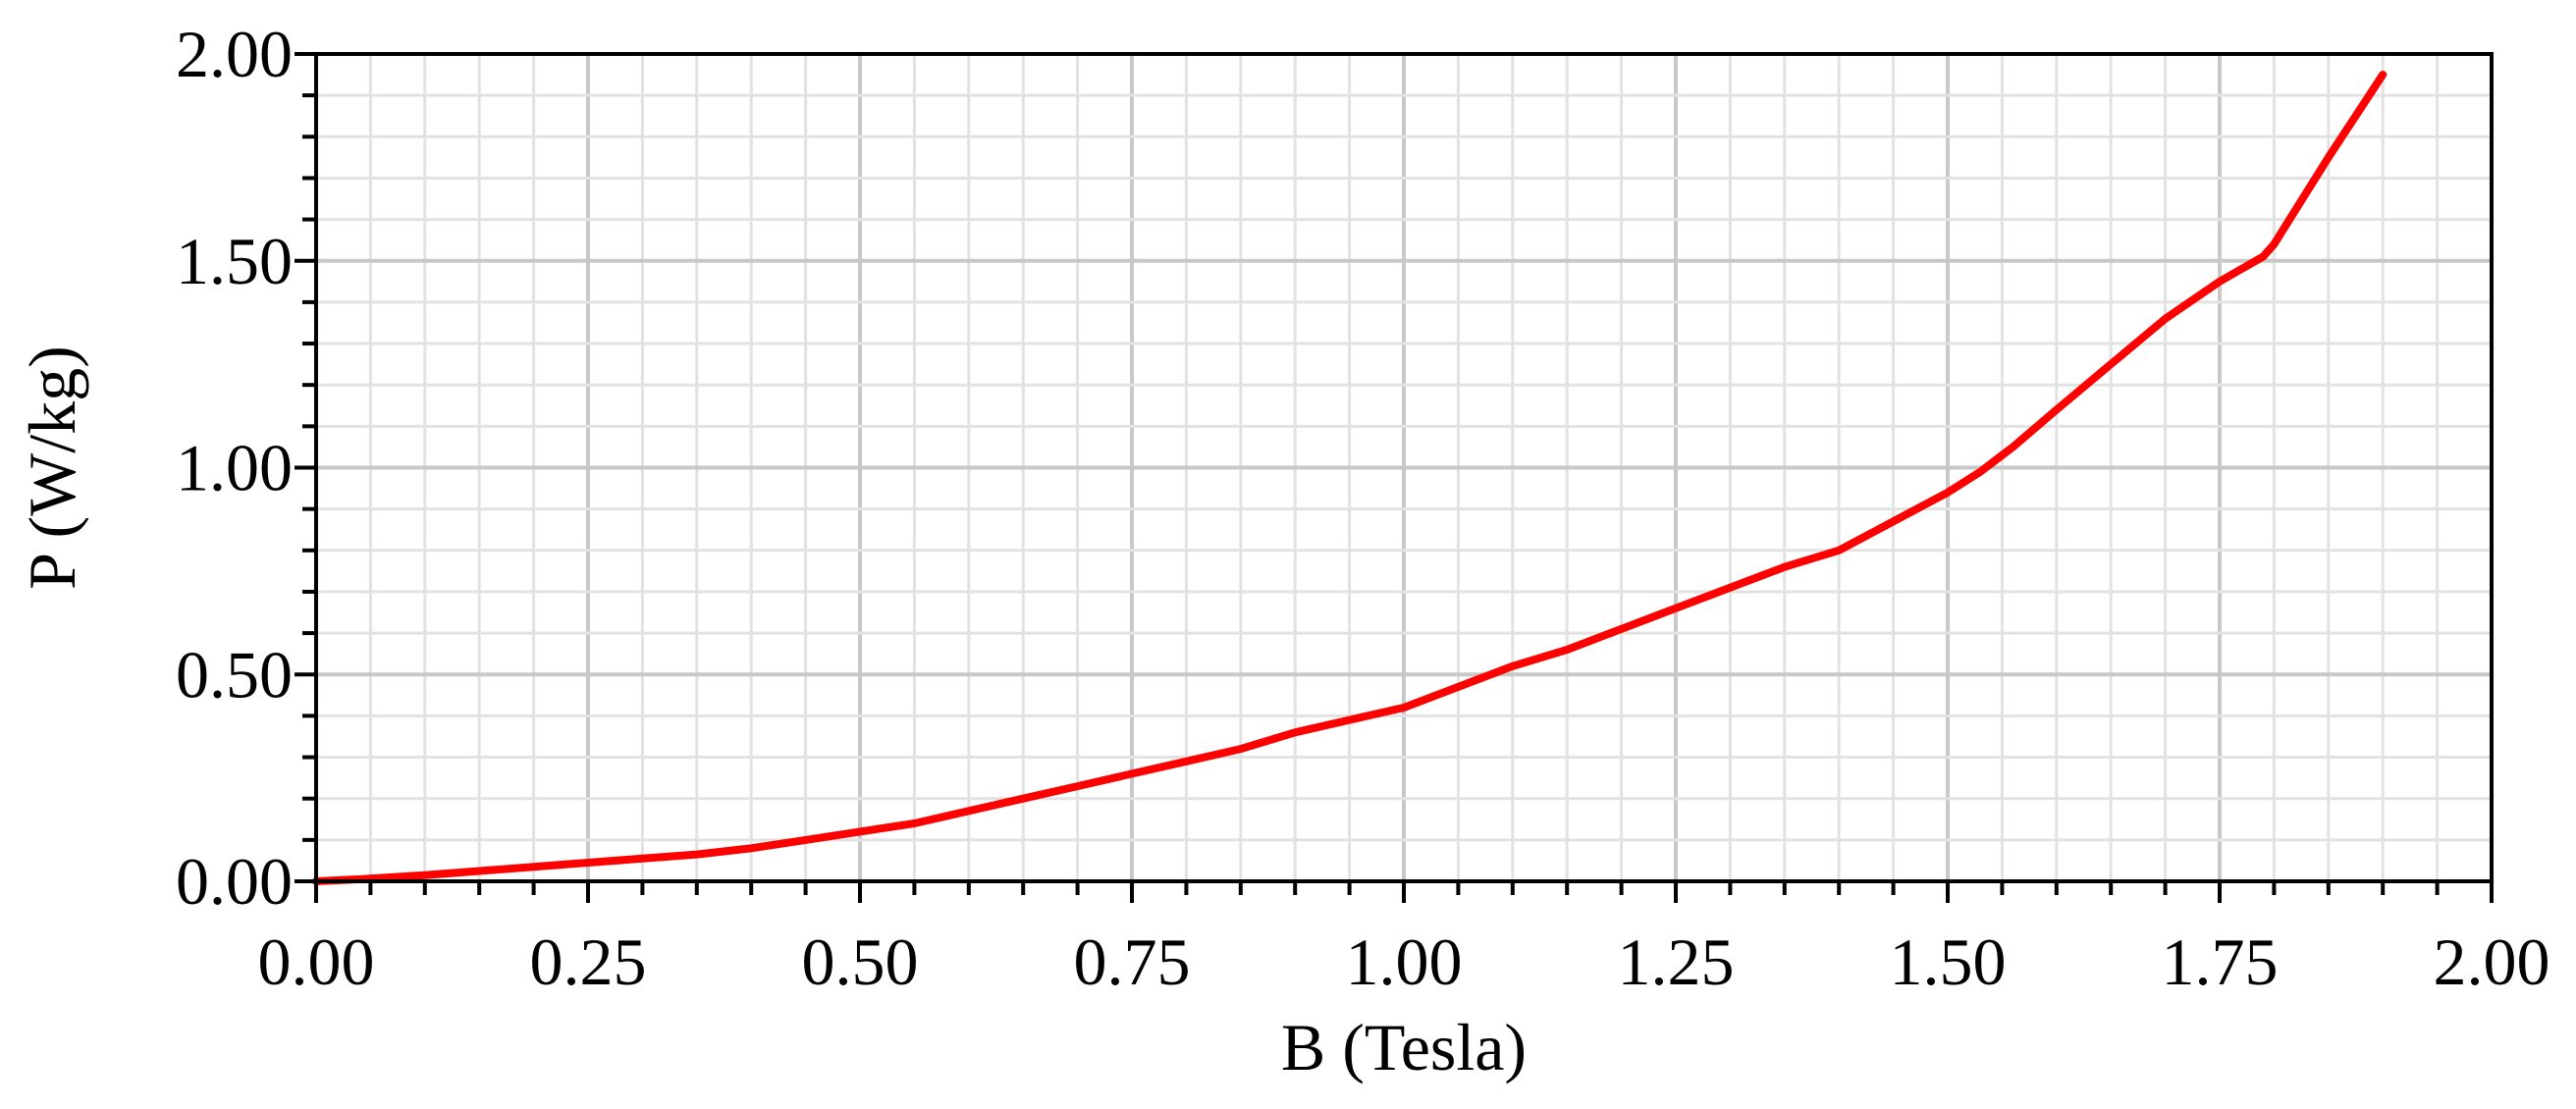 This screenshot has height=1109, width=2576. I want to click on x-tick-label: 1.25, so click(1676, 961).